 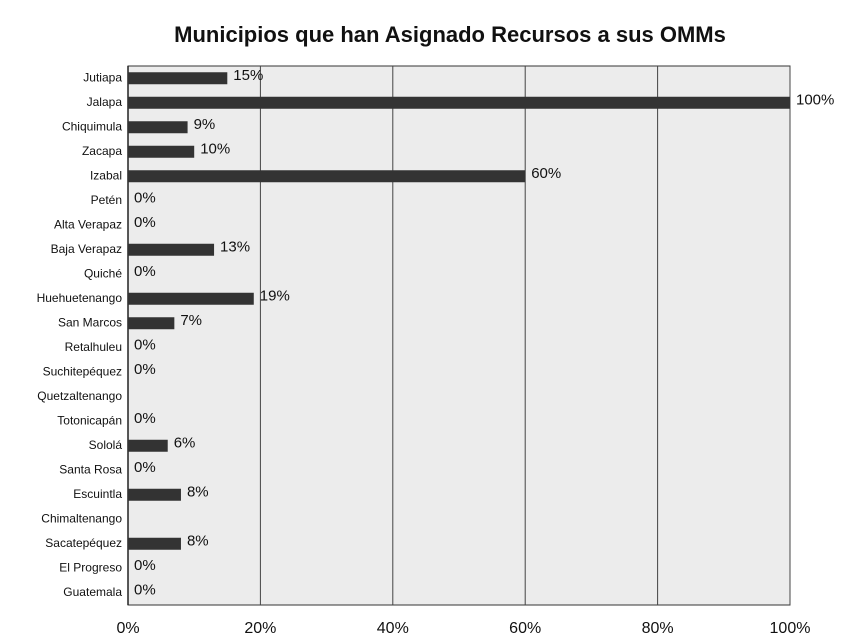 I want to click on value-label: 13%, so click(x=235, y=247).